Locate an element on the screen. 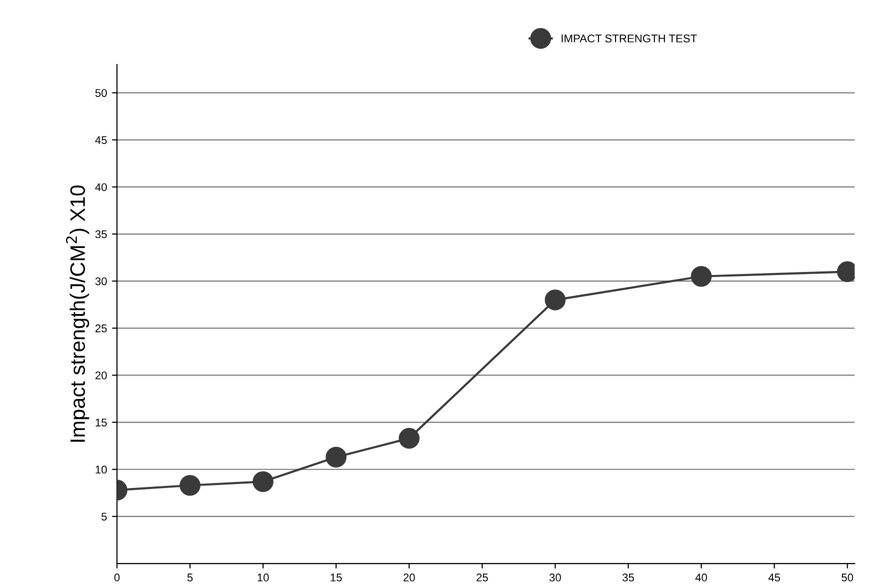 This screenshot has height=587, width=873. x-tick-label: 40 is located at coordinates (701, 578).